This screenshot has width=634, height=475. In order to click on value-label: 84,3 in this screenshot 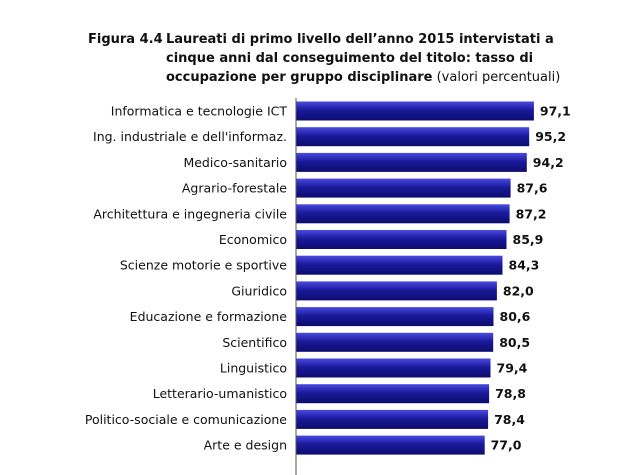, I will do `click(524, 265)`.